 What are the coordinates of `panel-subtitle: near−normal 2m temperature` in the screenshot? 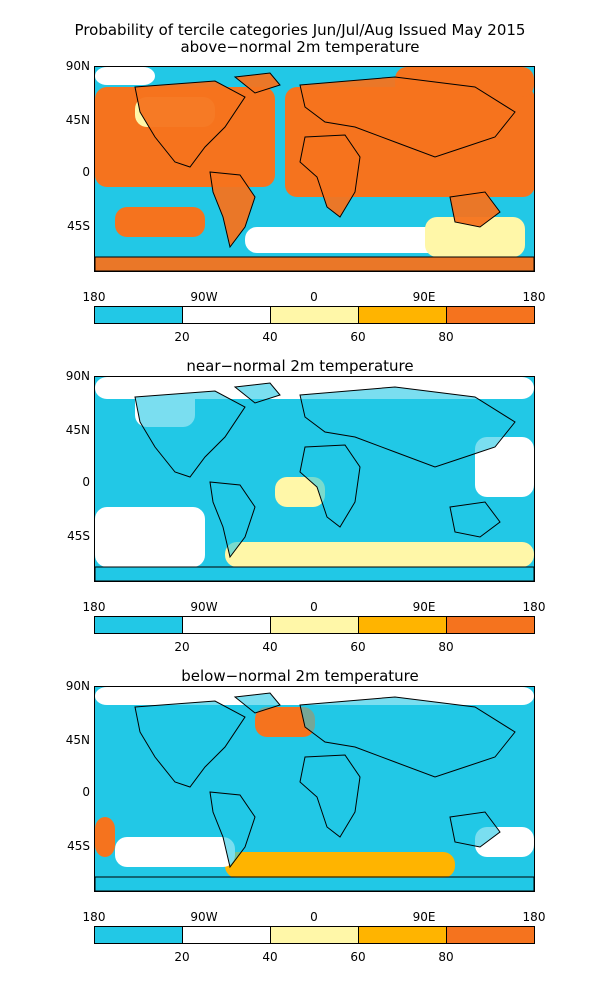 It's located at (300, 366).